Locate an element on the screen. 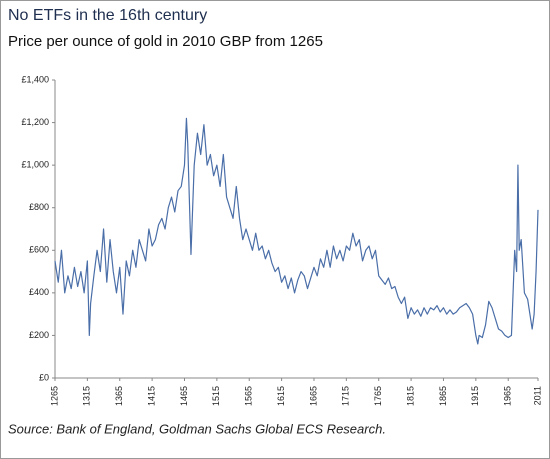 The image size is (550, 459). y-tick-label: £1,000 is located at coordinates (35, 165).